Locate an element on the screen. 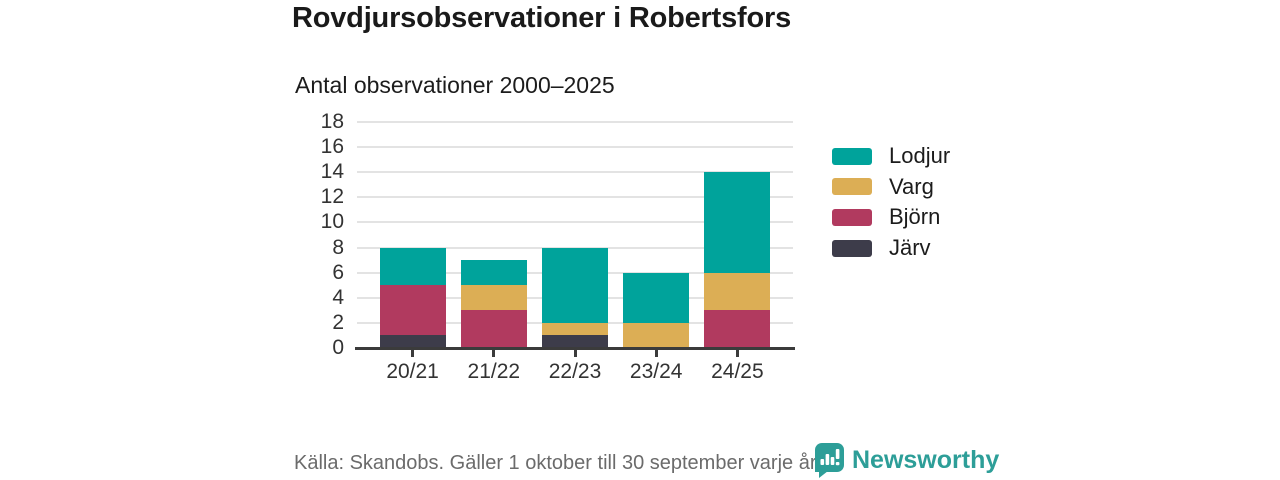  chart-title: Rovdjursobservationer i Robertsfors is located at coordinates (541, 18).